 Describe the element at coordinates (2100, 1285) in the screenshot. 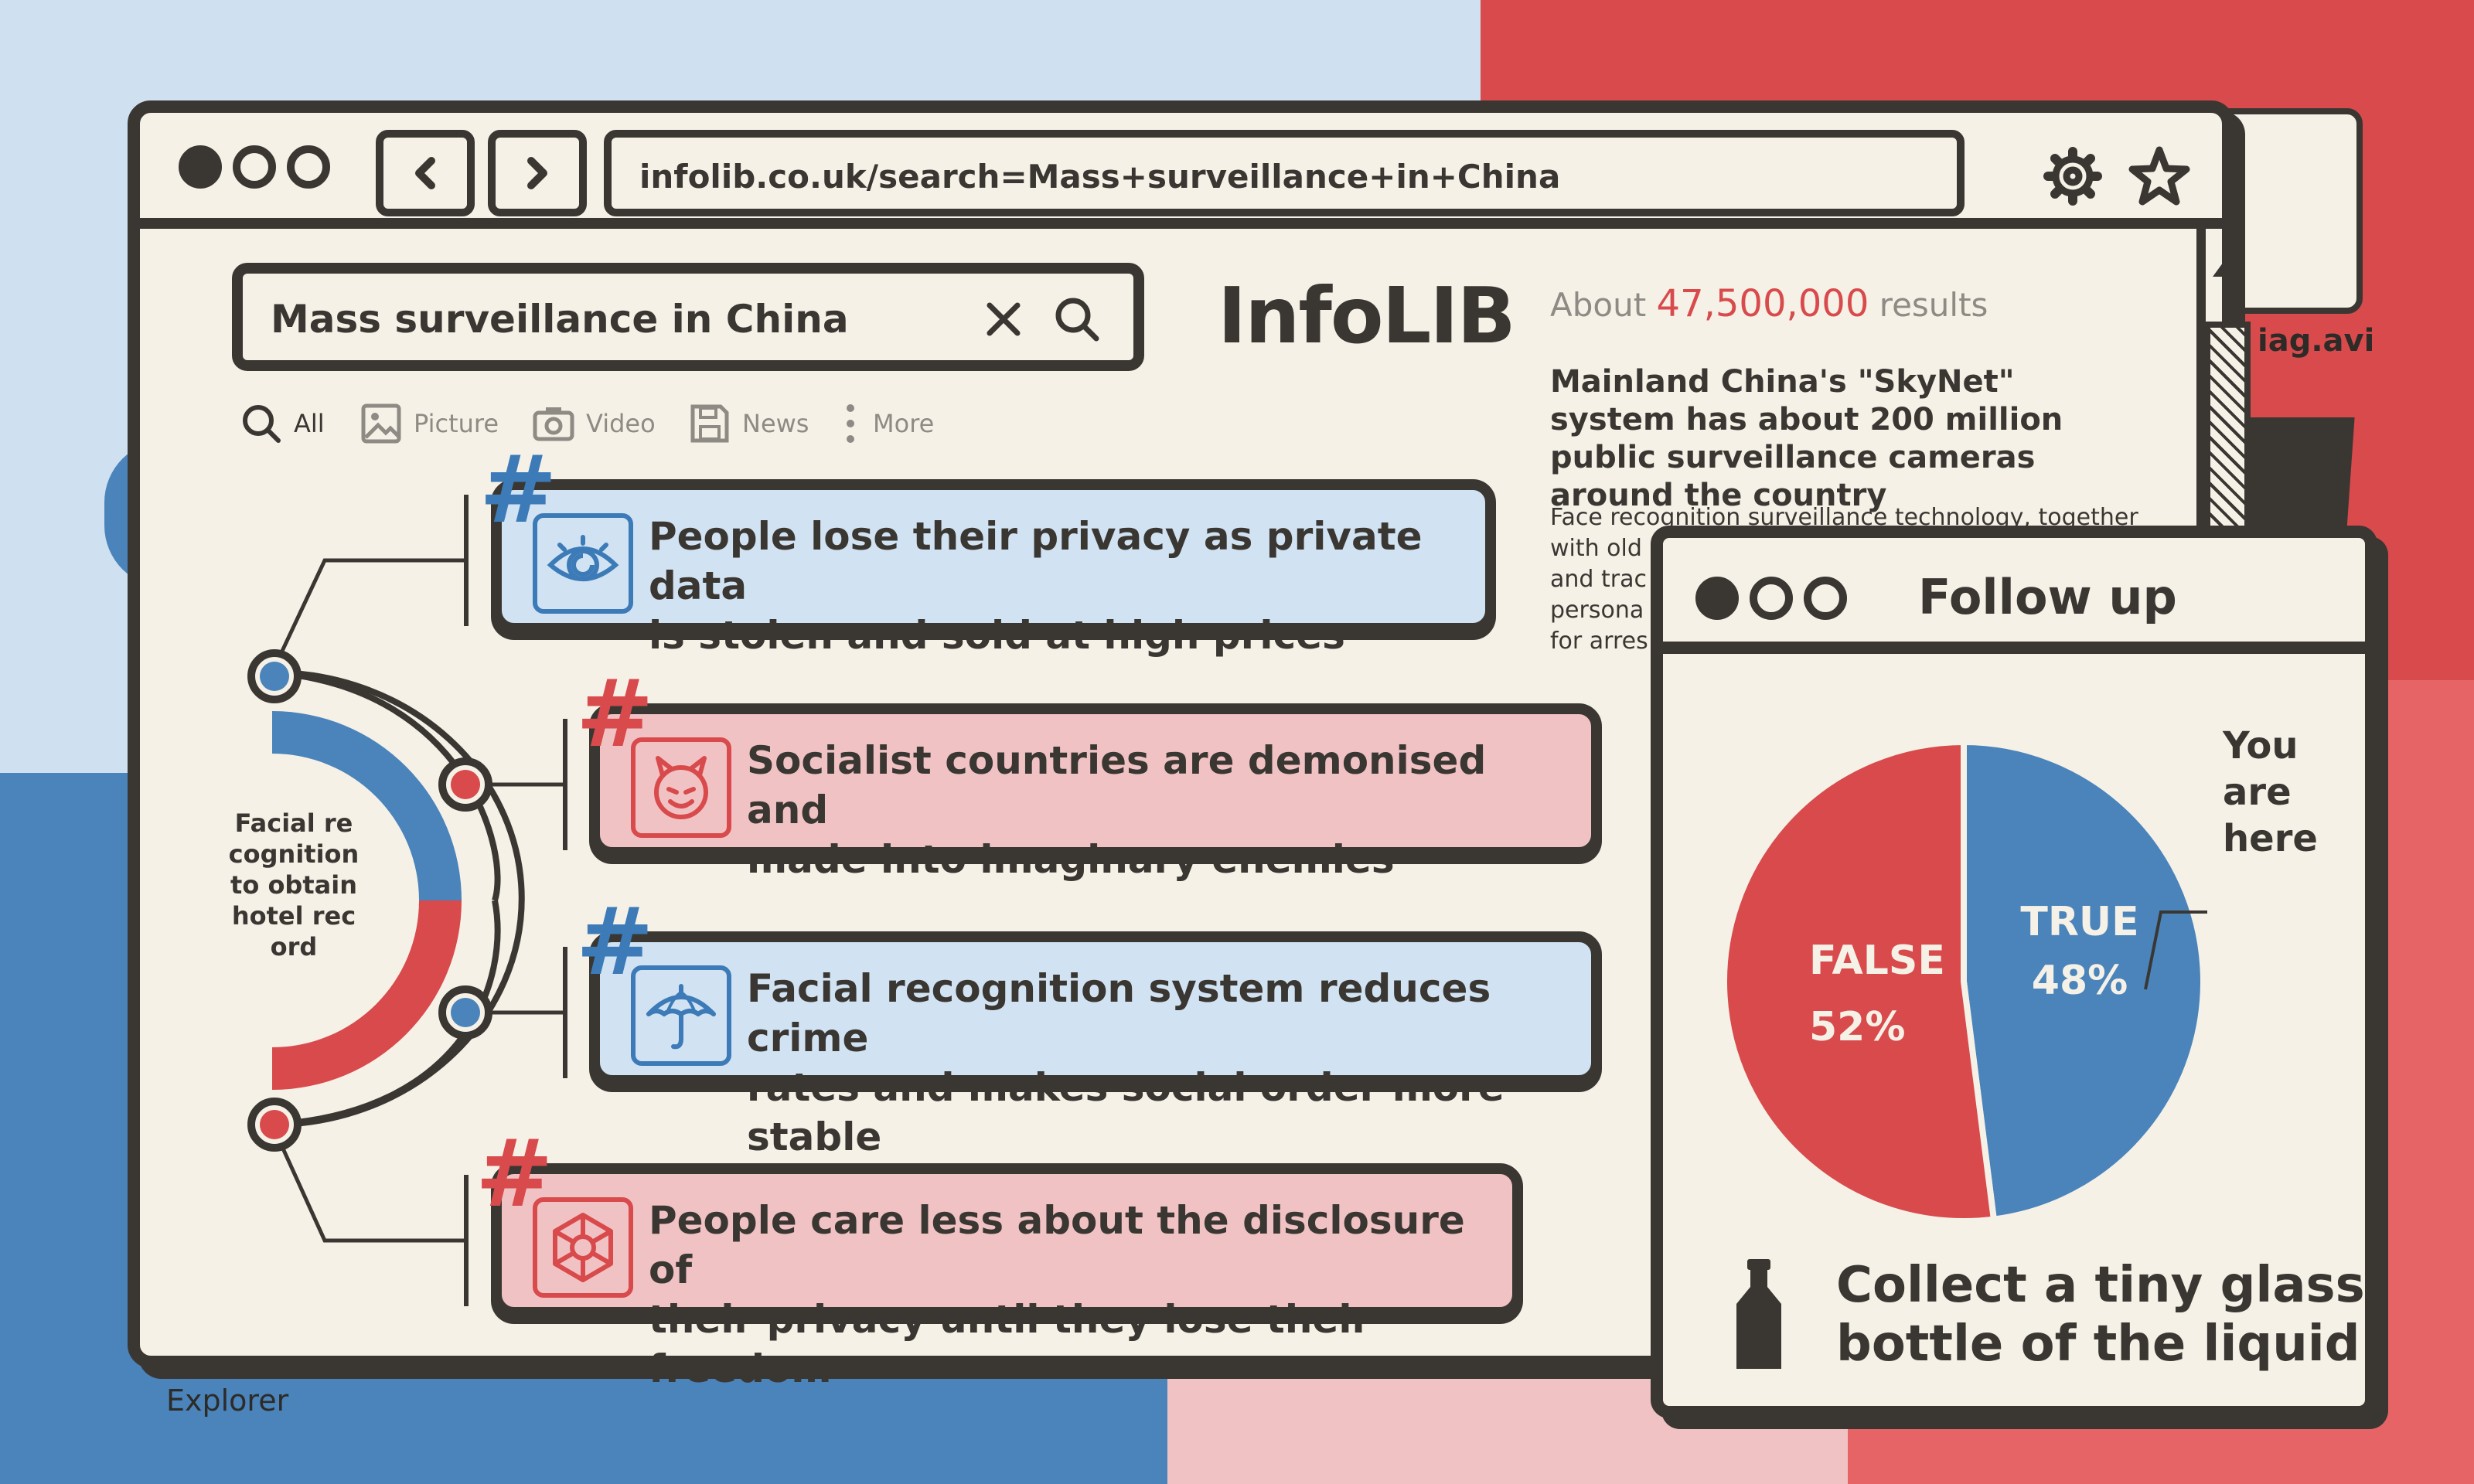

I see `collect-line-1: Collect a tiny glass` at that location.